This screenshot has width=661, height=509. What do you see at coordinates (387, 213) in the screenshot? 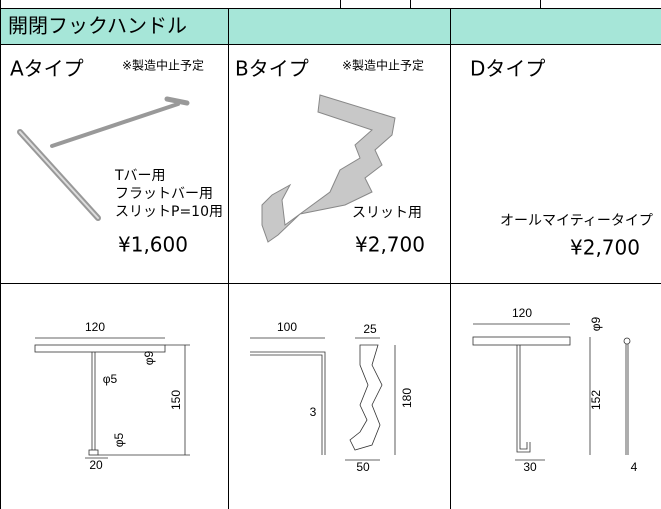
I see `product-description: スリット用` at bounding box center [387, 213].